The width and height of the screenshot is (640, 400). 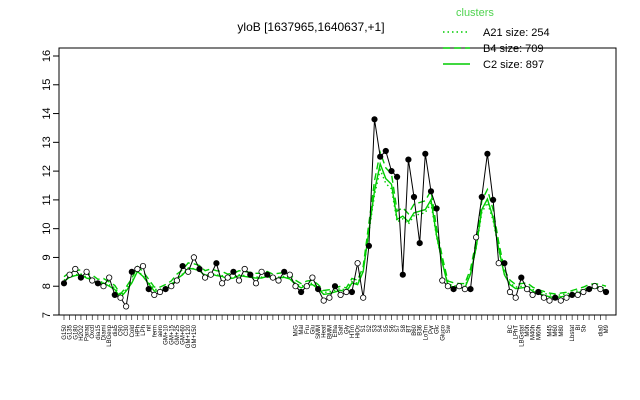 What do you see at coordinates (82, 332) in the screenshot?
I see `x-tick-label: H2O2` at bounding box center [82, 332].